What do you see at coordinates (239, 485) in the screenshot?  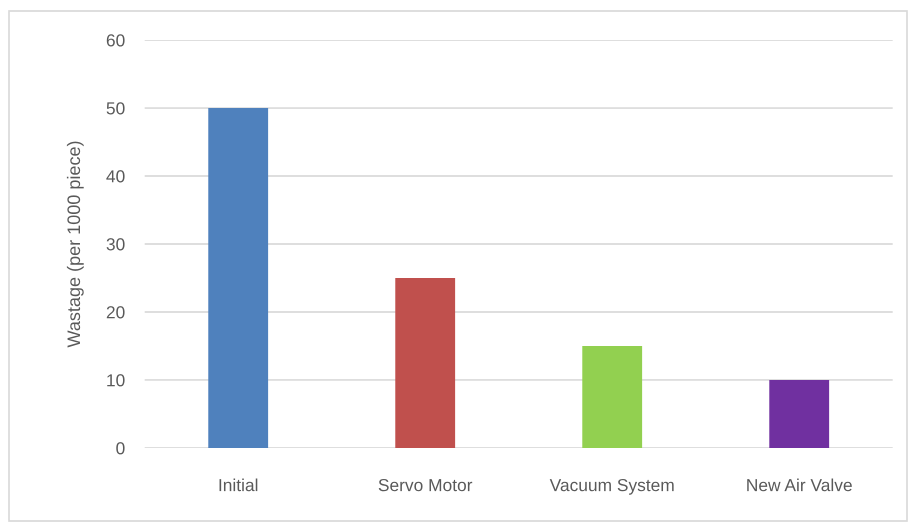 I see `x-tick-label: Initial` at bounding box center [239, 485].